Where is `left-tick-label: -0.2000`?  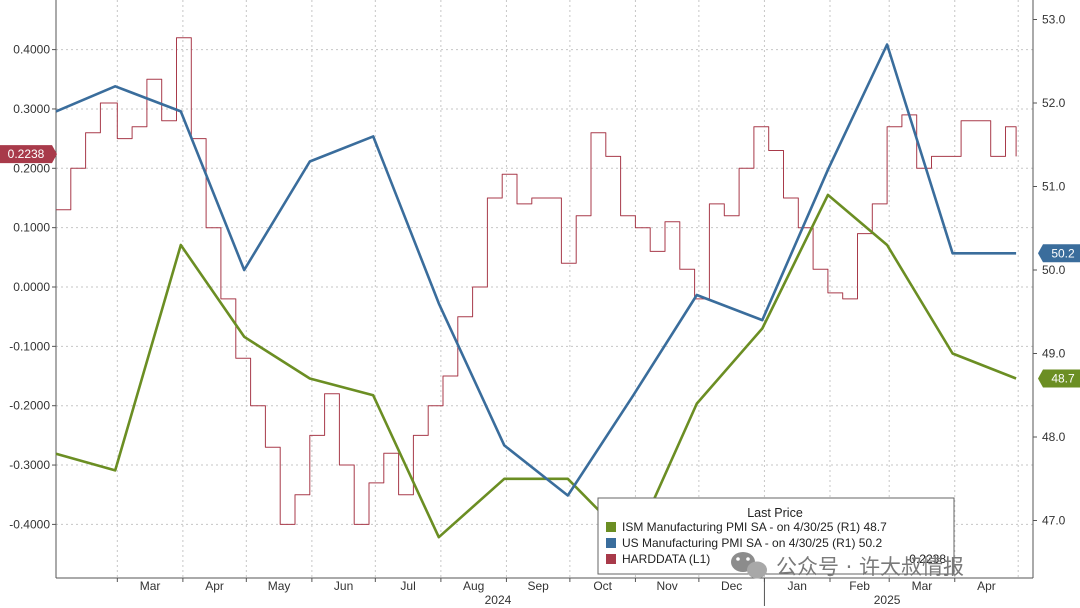
left-tick-label: -0.2000 is located at coordinates (29, 406).